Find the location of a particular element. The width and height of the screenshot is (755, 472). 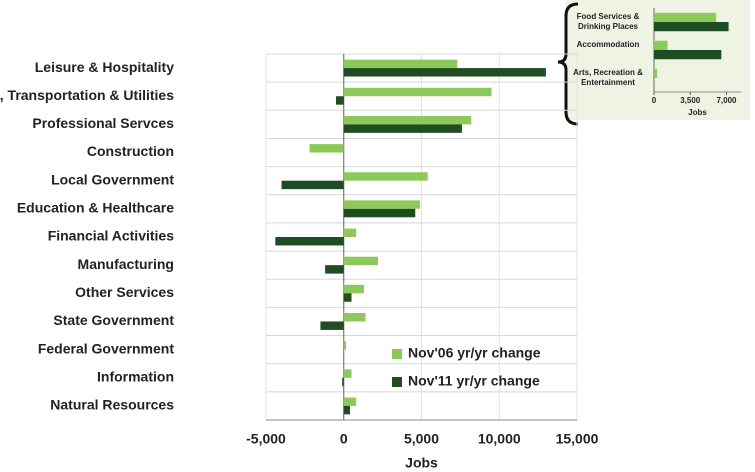

y-tick-label: Construction is located at coordinates (130, 151).